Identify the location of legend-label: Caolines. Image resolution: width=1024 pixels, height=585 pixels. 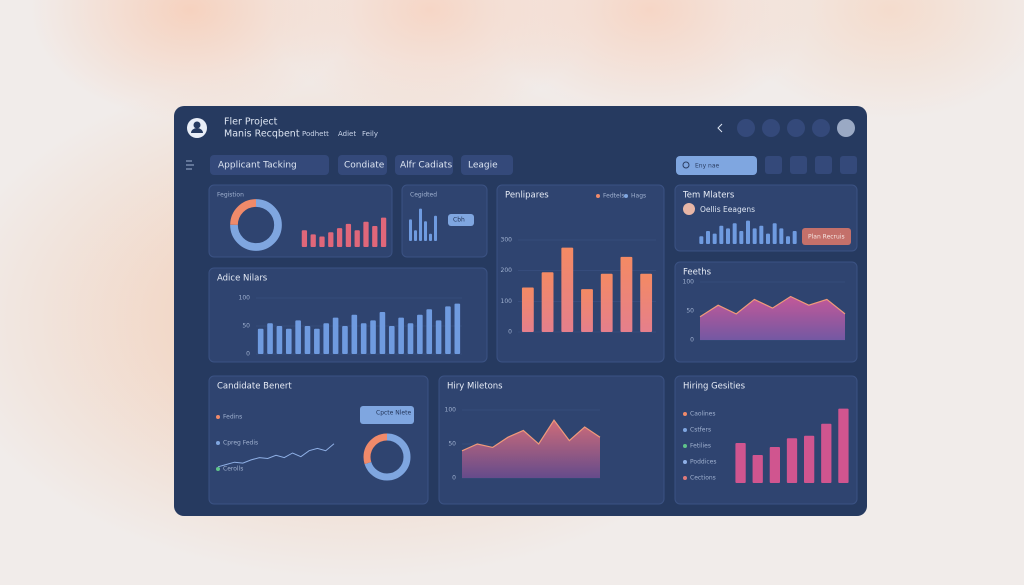
(703, 414).